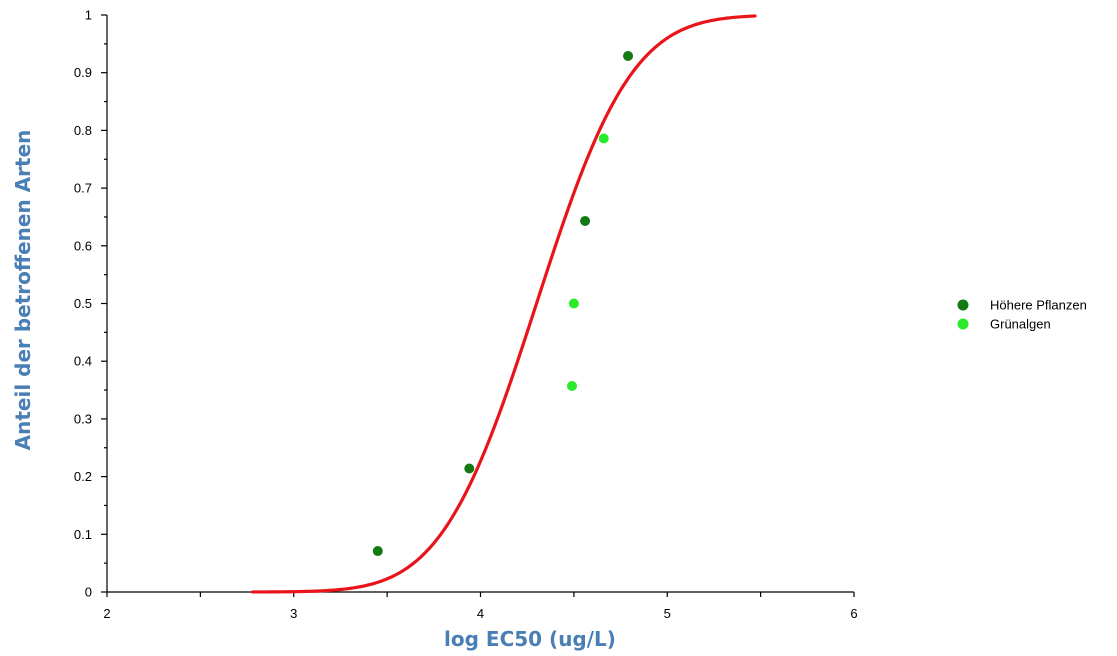 This screenshot has width=1117, height=656. I want to click on x-tick-label: 3, so click(293, 613).